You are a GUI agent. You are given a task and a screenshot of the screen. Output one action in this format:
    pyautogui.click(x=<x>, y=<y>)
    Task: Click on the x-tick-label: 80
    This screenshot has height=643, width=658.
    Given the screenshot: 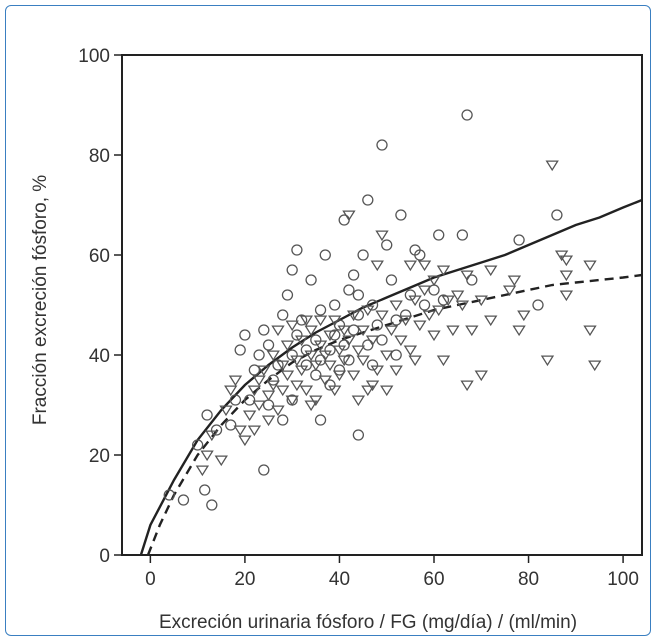 What is the action you would take?
    pyautogui.click(x=528, y=579)
    